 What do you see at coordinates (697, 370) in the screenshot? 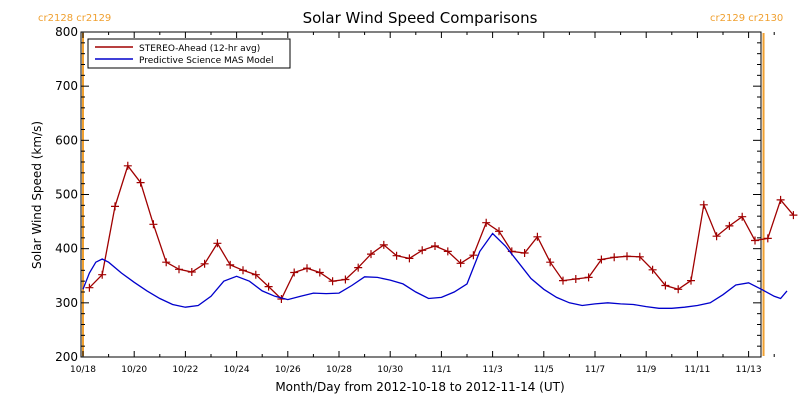
I see `x-tick-label: 11/11` at bounding box center [697, 370].